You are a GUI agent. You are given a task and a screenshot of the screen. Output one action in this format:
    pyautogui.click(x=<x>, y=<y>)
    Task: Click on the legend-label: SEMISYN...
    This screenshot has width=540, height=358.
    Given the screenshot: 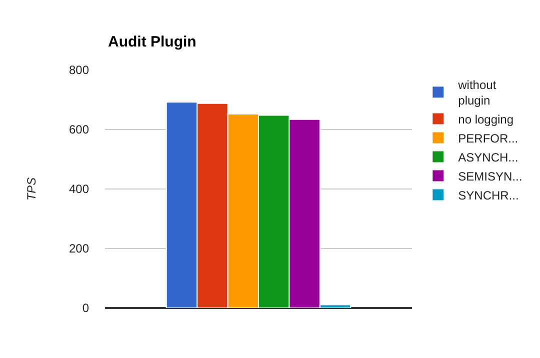 What is the action you would take?
    pyautogui.click(x=490, y=176)
    